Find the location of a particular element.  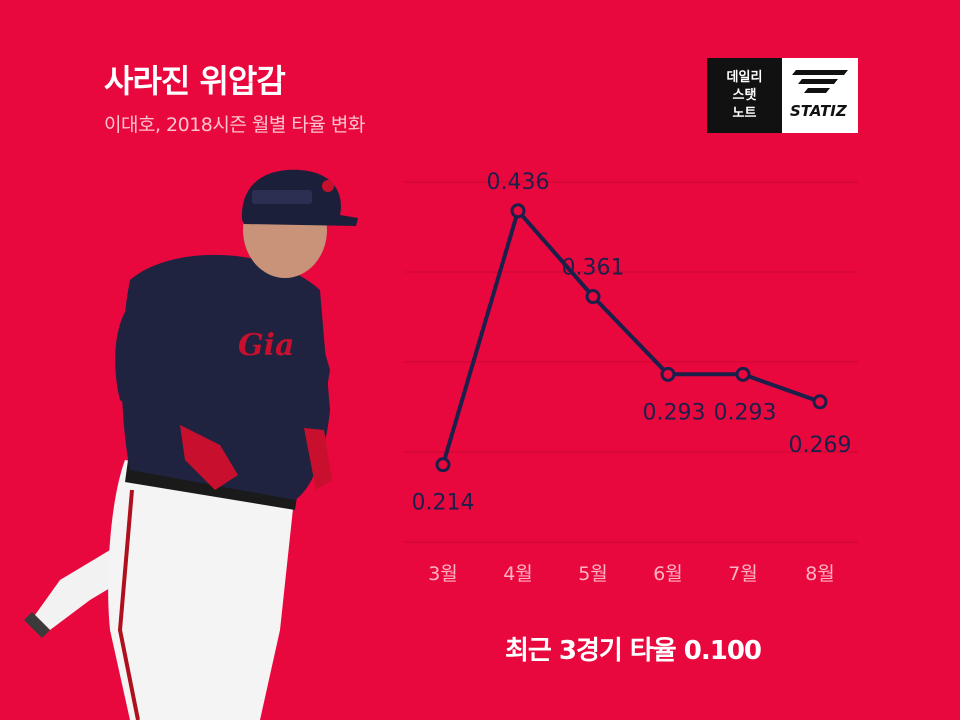

data-label-7월: 0.293 is located at coordinates (745, 412).